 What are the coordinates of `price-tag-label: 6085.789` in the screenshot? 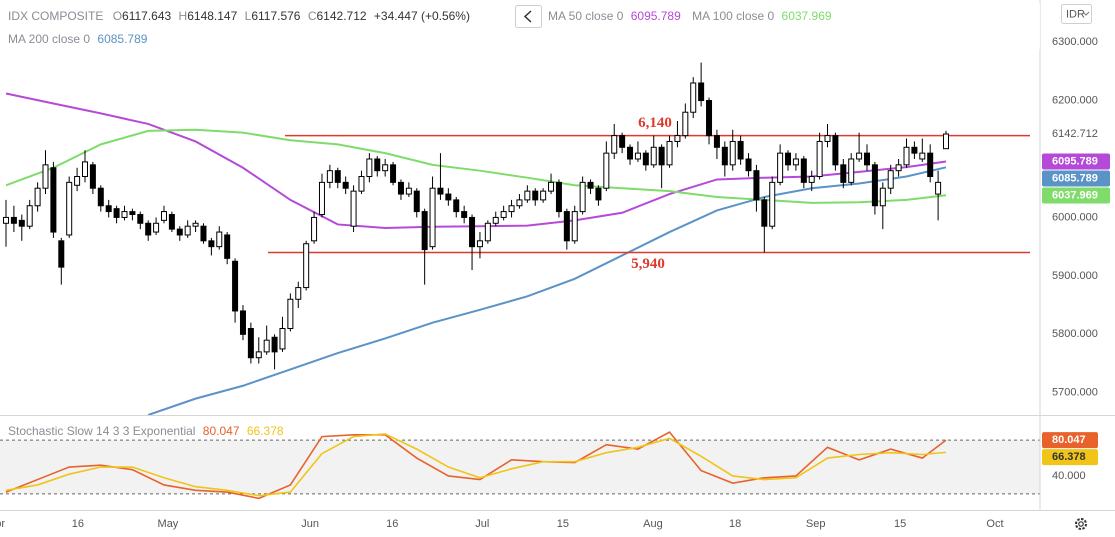 It's located at (1075, 178).